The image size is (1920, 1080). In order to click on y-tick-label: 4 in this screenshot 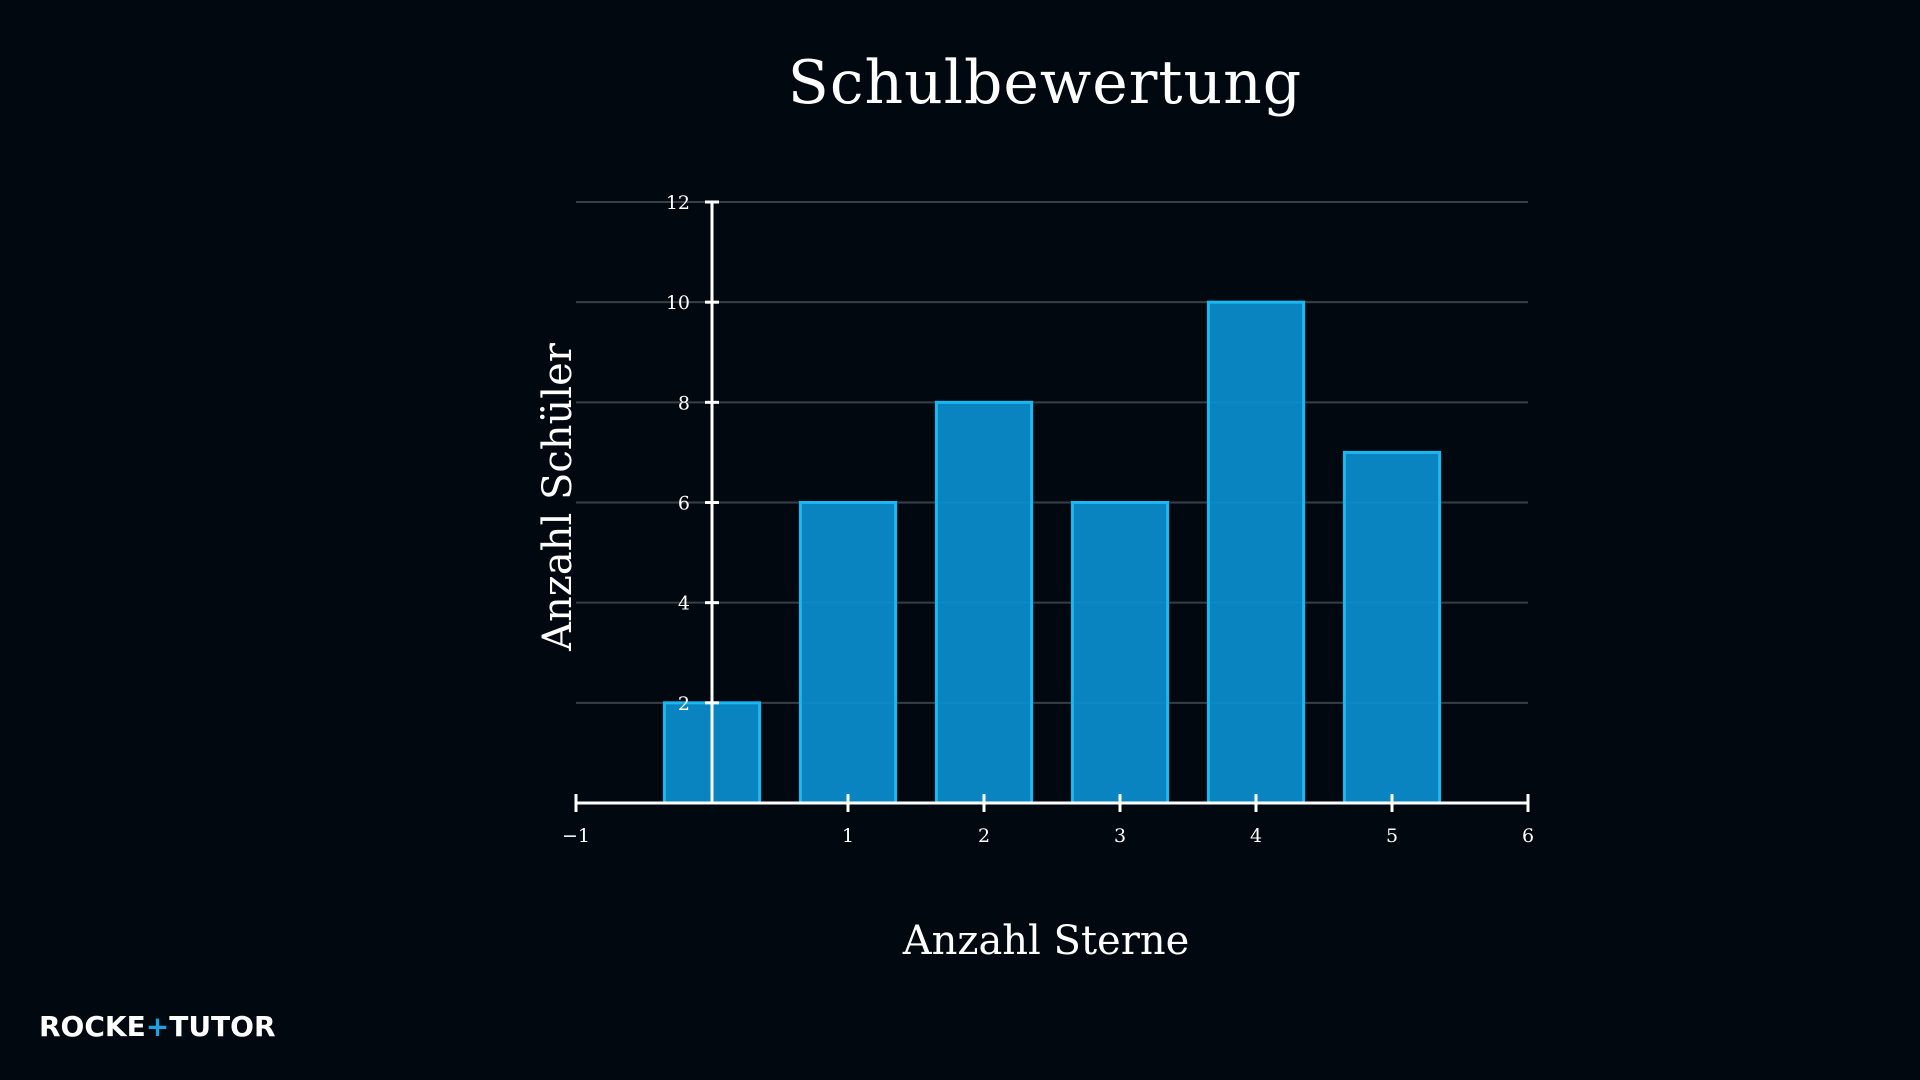, I will do `click(684, 604)`.